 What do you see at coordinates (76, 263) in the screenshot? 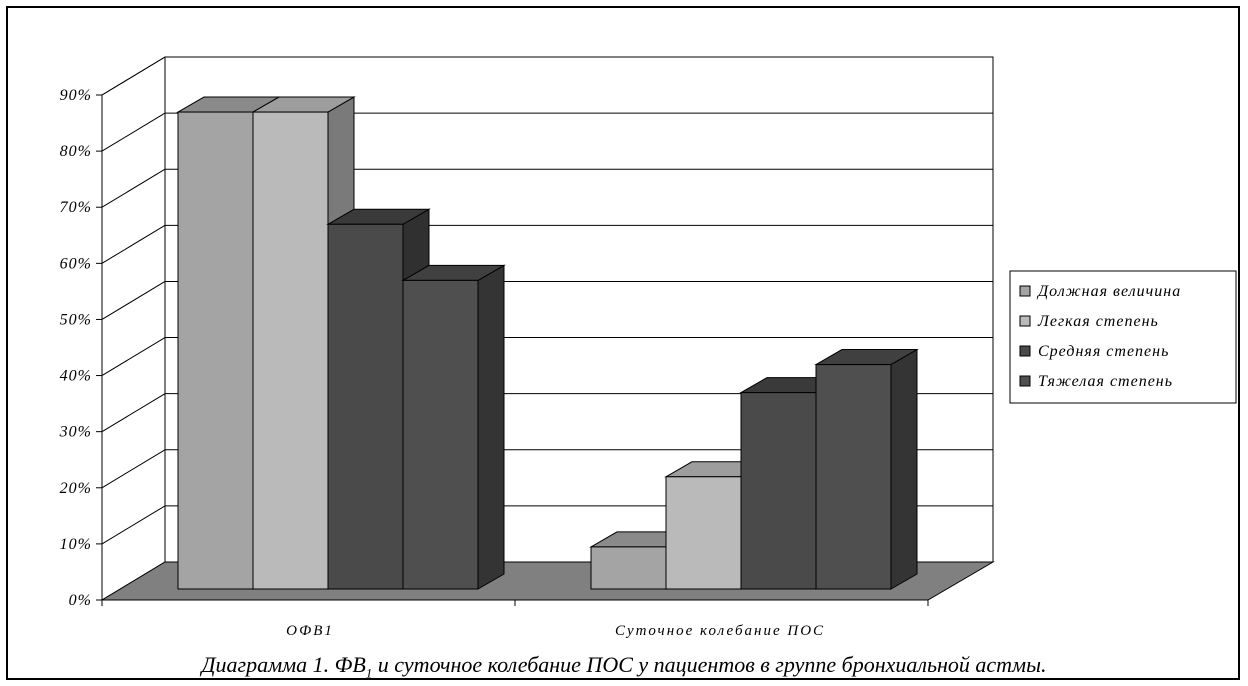
I see `y-tick-label: 60%` at bounding box center [76, 263].